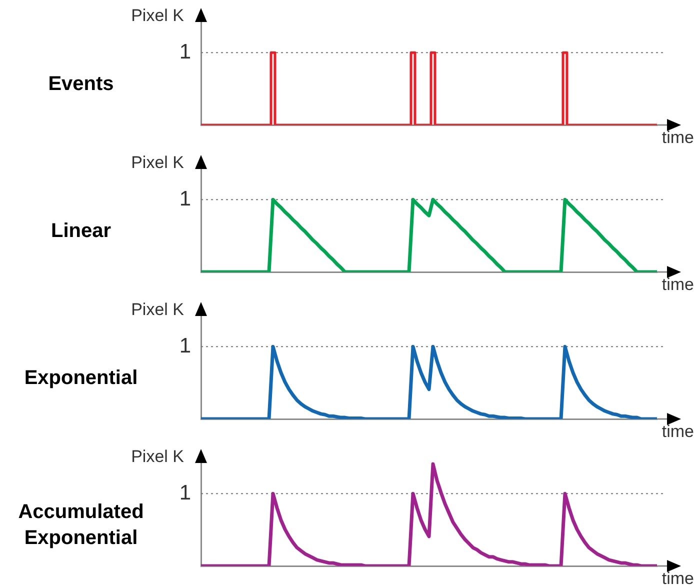 This screenshot has height=588, width=694. Describe the element at coordinates (81, 525) in the screenshot. I see `text: Accumulated Exponential` at that location.